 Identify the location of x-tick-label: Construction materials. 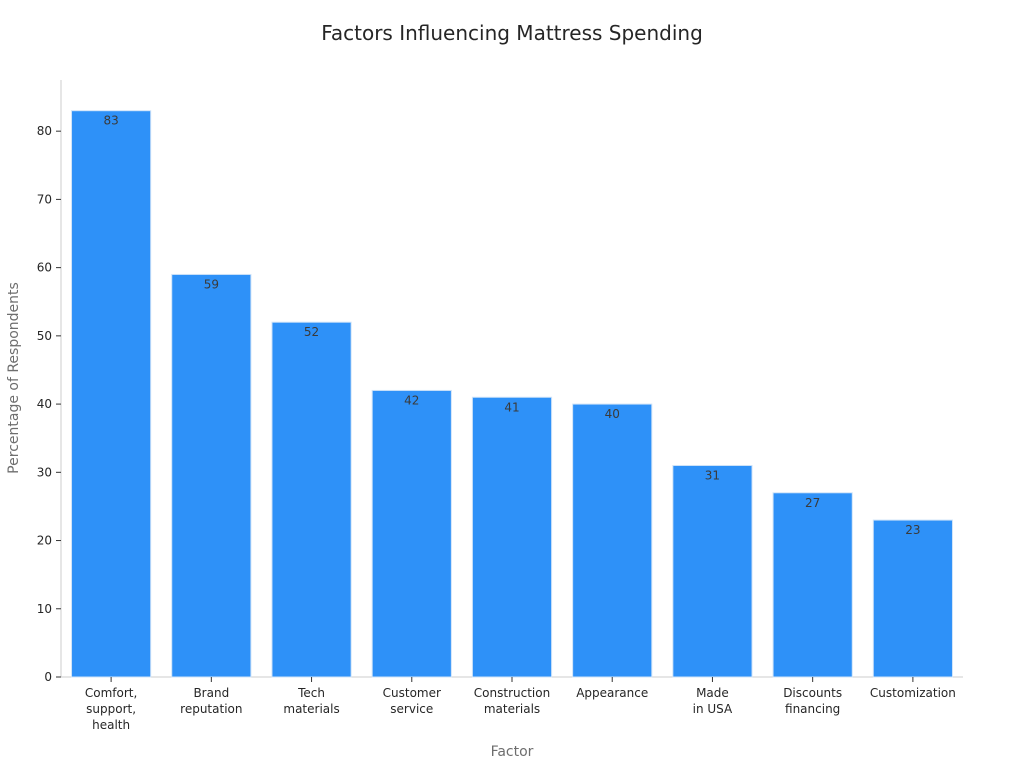
(512, 701).